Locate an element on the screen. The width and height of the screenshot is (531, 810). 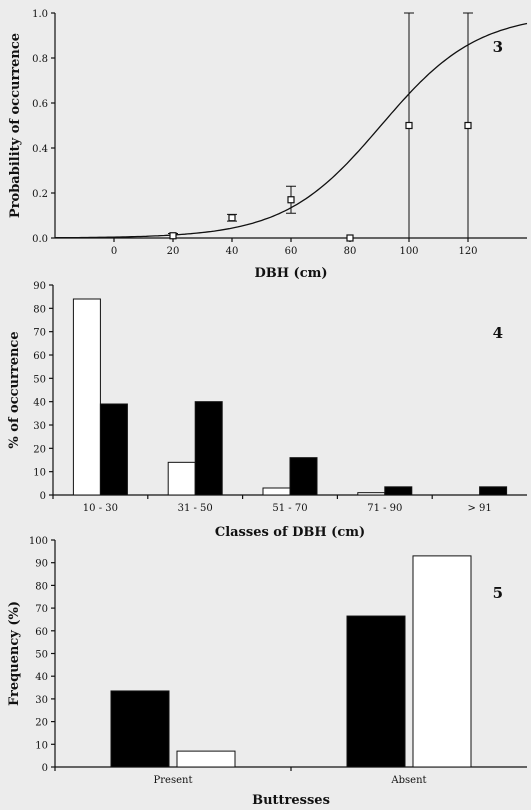
x-tick-label: 0 is located at coordinates (114, 251).